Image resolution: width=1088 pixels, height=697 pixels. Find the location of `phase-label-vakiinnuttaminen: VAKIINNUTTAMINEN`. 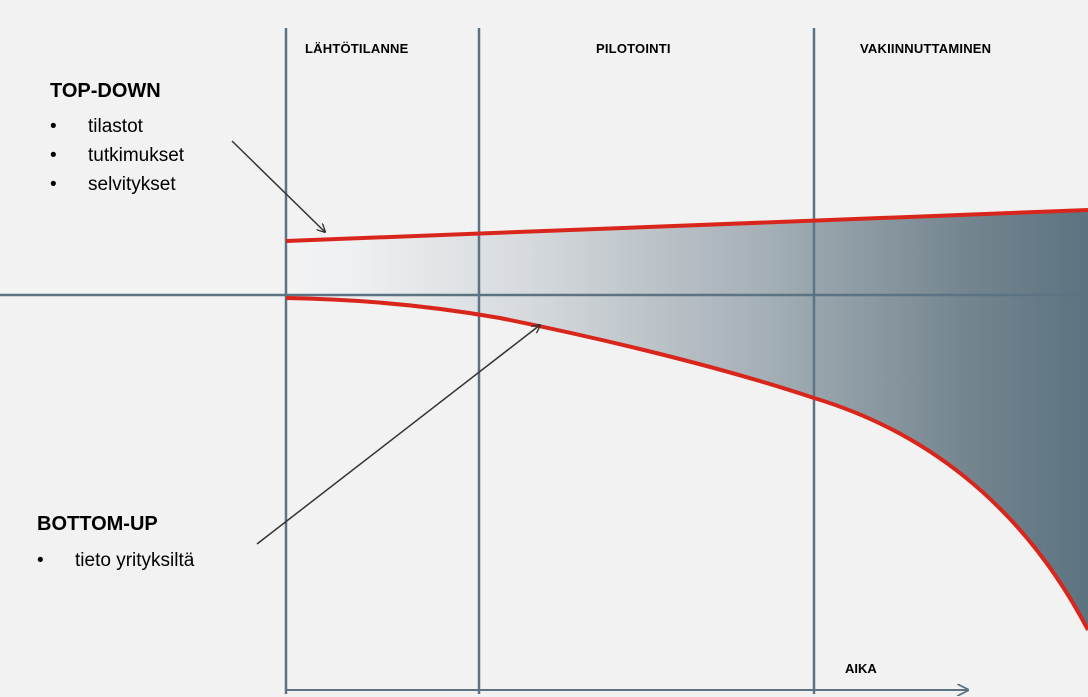

phase-label-vakiinnuttaminen: VAKIINNUTTAMINEN is located at coordinates (926, 48).